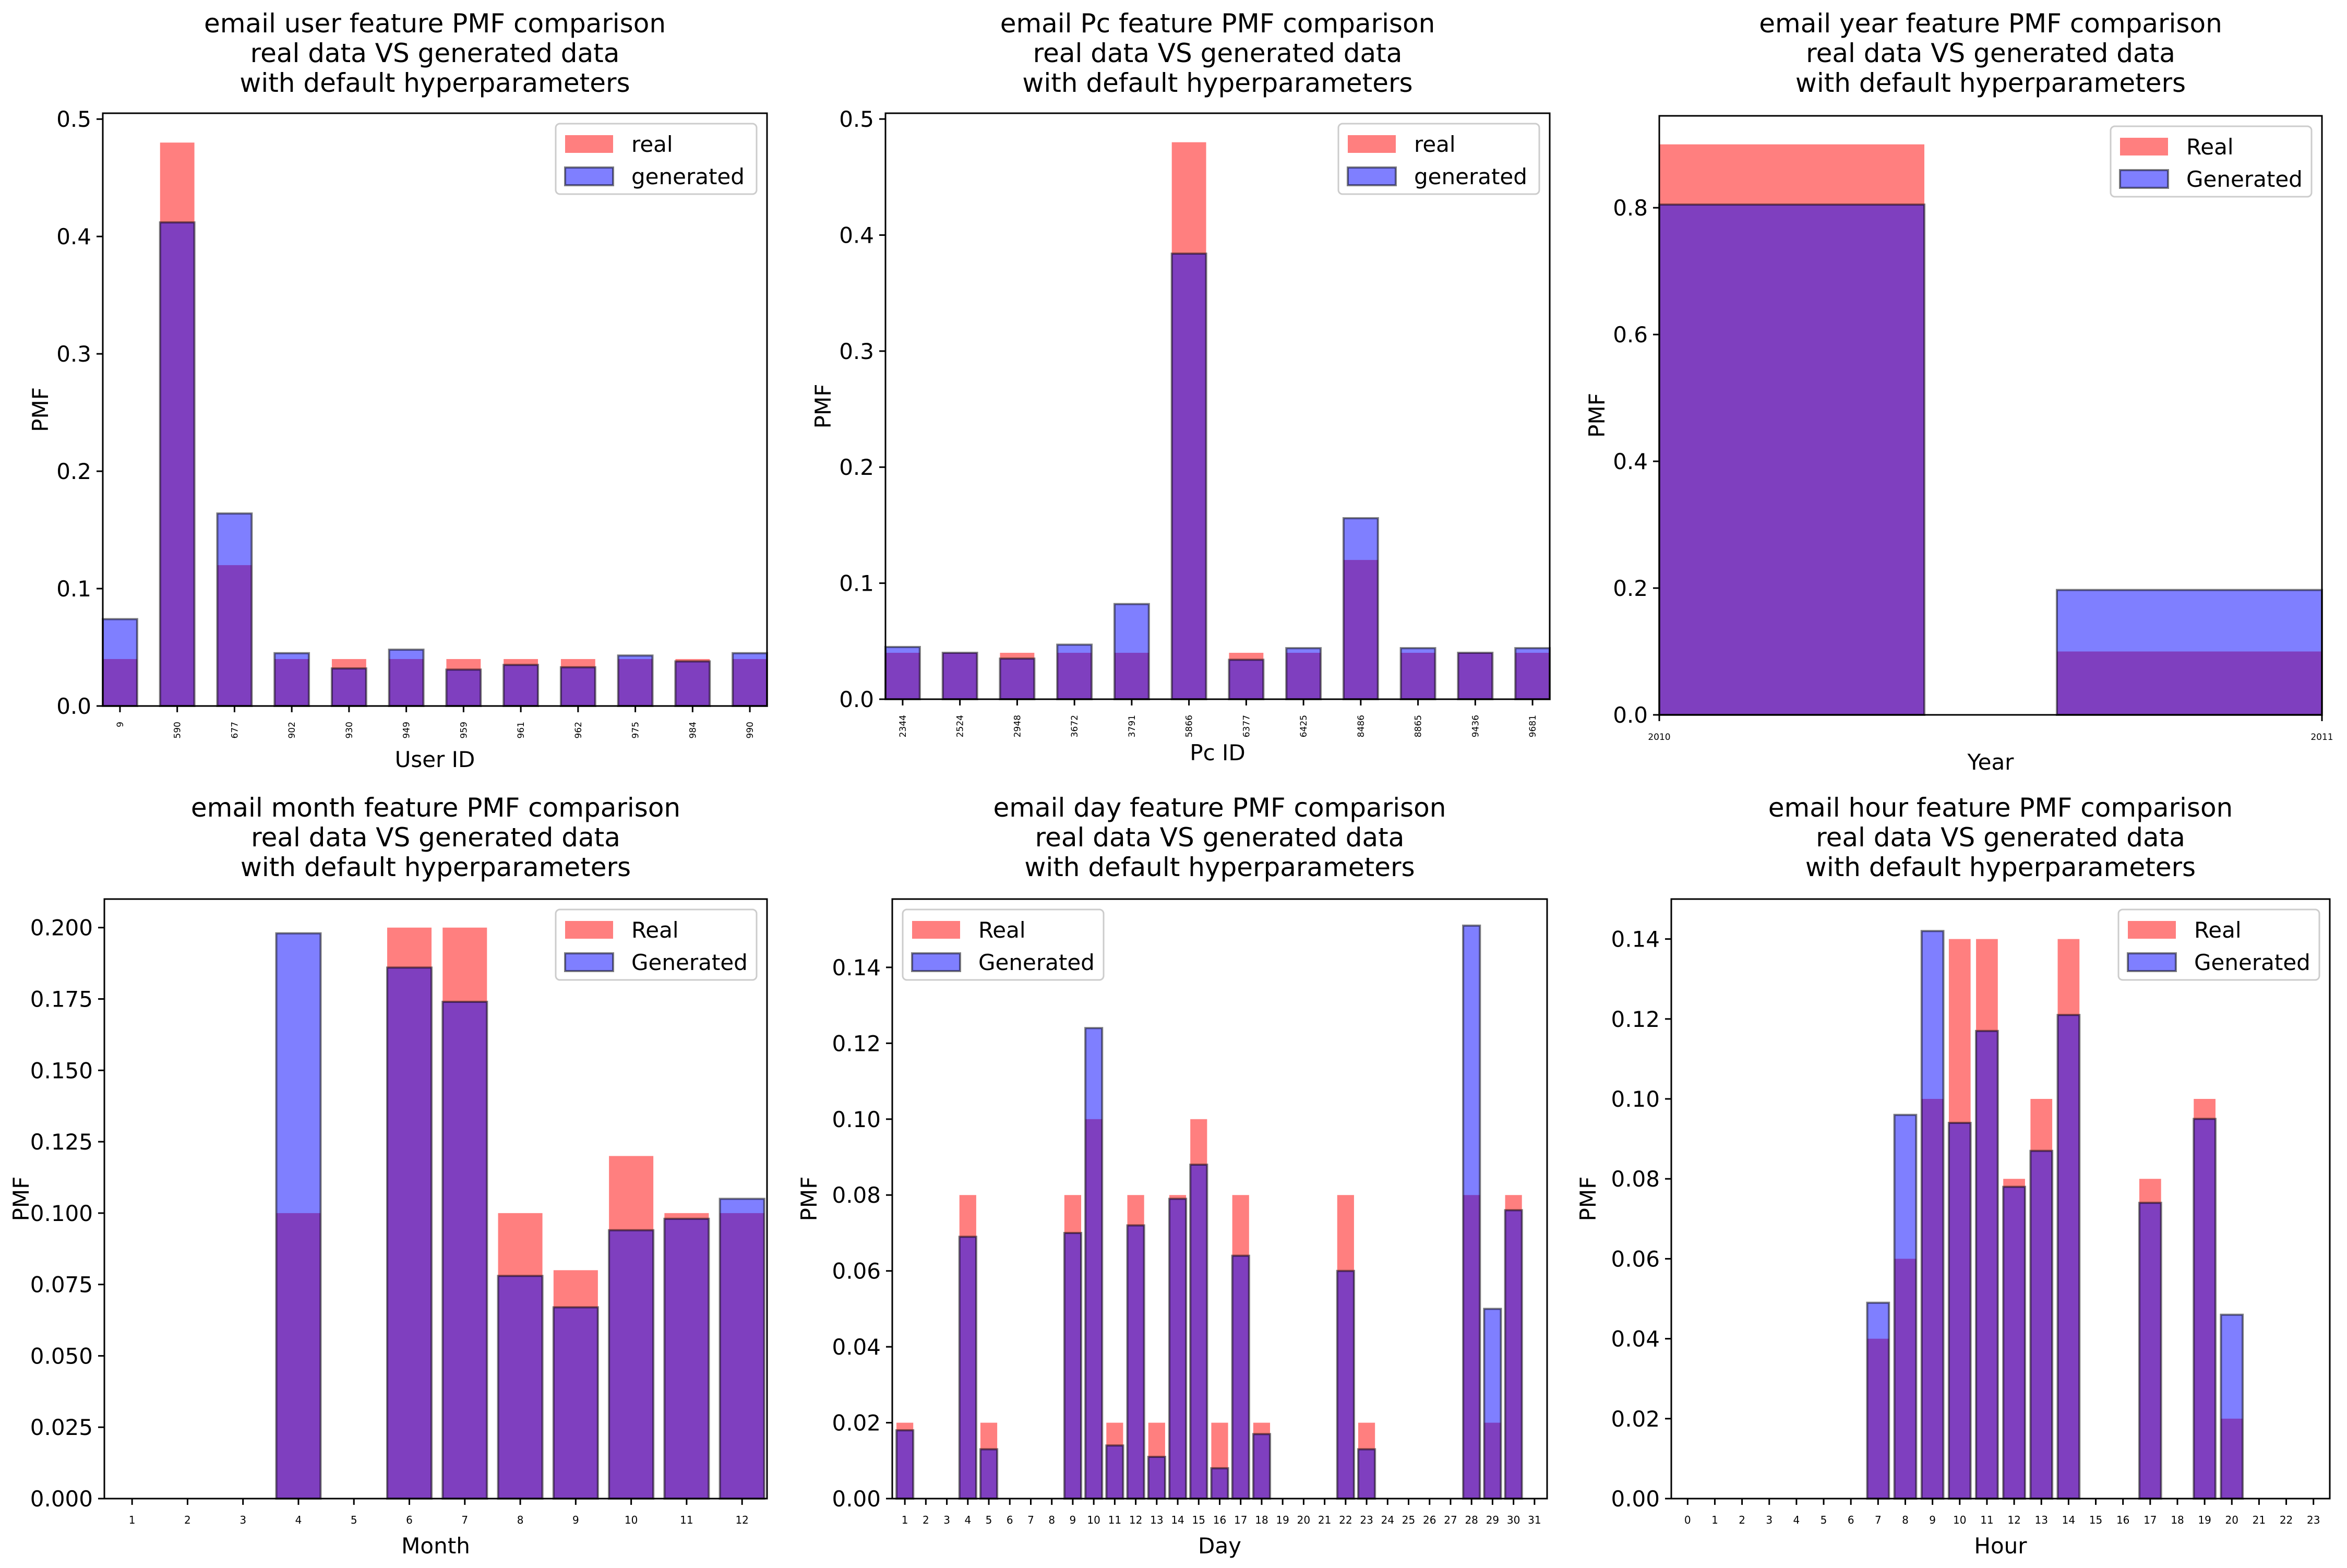 This screenshot has height=1568, width=2347. Describe the element at coordinates (856, 1195) in the screenshot. I see `y-tick-label: 0.08` at that location.